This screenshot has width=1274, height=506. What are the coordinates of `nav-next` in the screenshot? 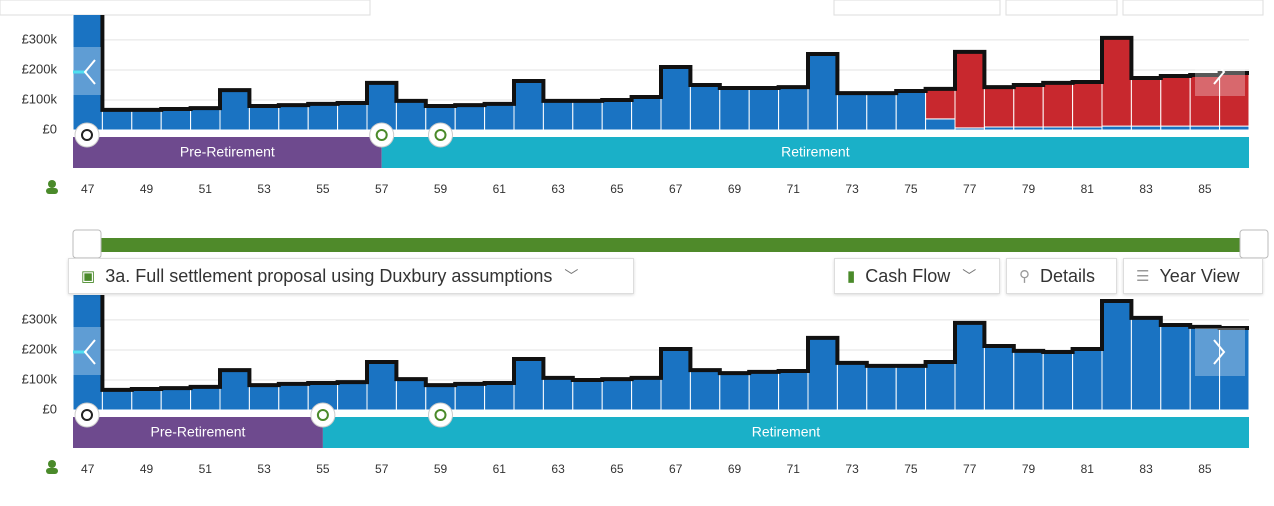 It's located at (1220, 352).